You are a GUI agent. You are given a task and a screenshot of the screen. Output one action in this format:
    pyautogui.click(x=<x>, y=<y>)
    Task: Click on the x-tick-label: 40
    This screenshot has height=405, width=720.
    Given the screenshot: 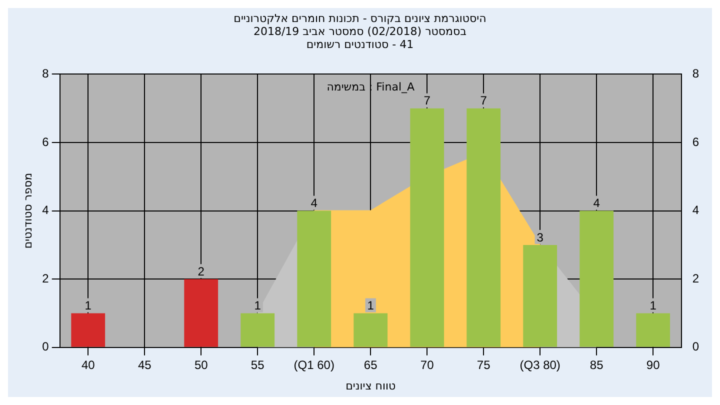 What is the action you would take?
    pyautogui.click(x=88, y=365)
    